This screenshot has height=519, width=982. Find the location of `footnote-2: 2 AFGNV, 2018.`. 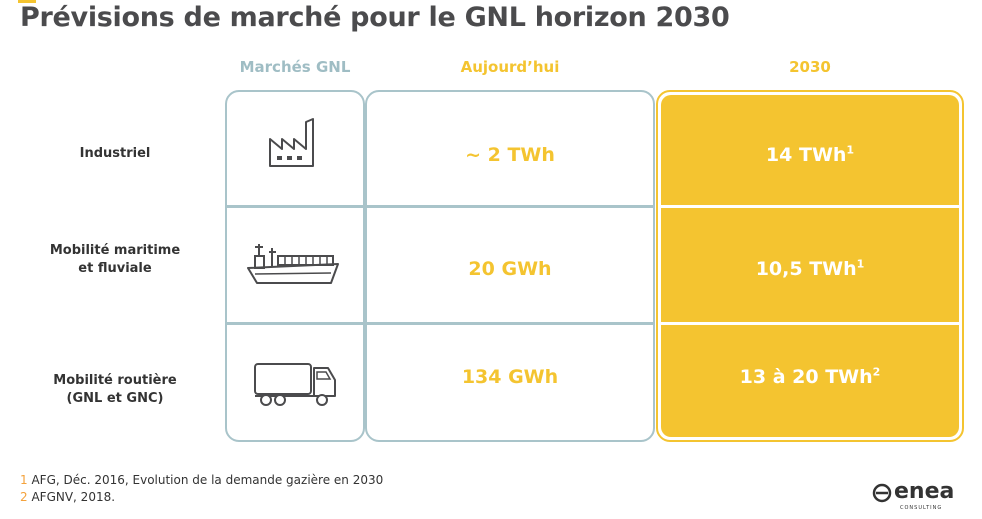

footnote-2: 2 AFGNV, 2018. is located at coordinates (67, 497).